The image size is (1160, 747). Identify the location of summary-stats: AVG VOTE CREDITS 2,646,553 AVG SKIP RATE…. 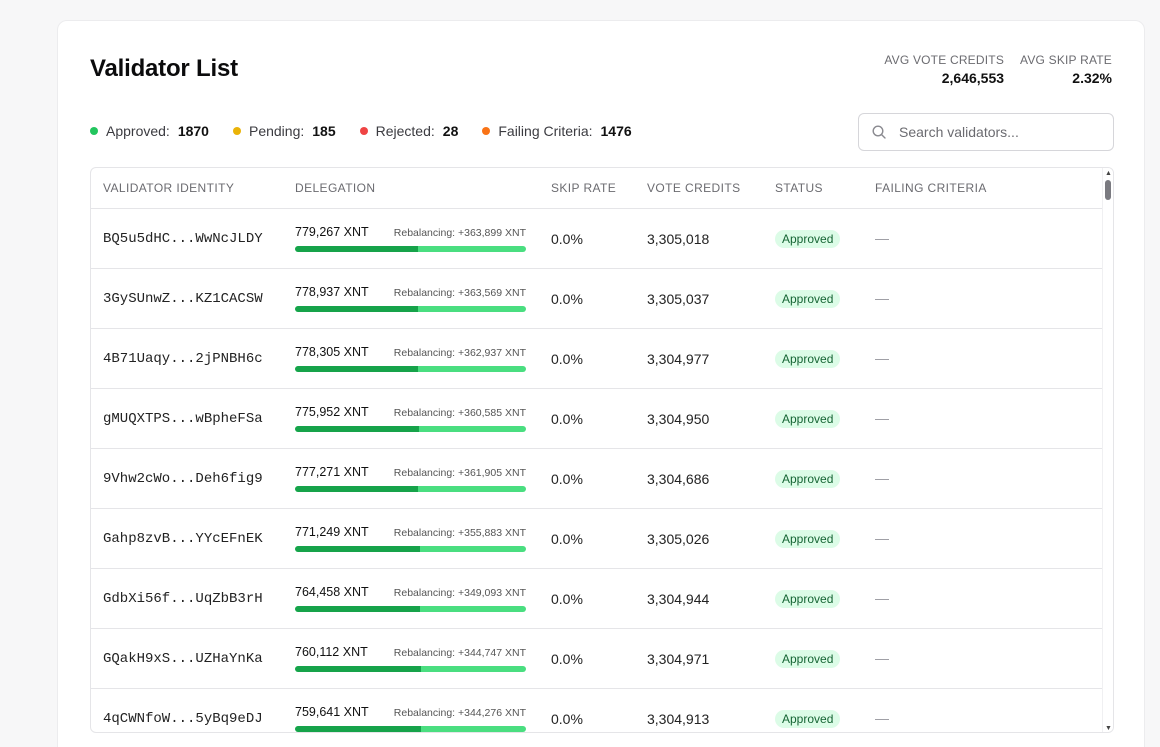
(998, 69).